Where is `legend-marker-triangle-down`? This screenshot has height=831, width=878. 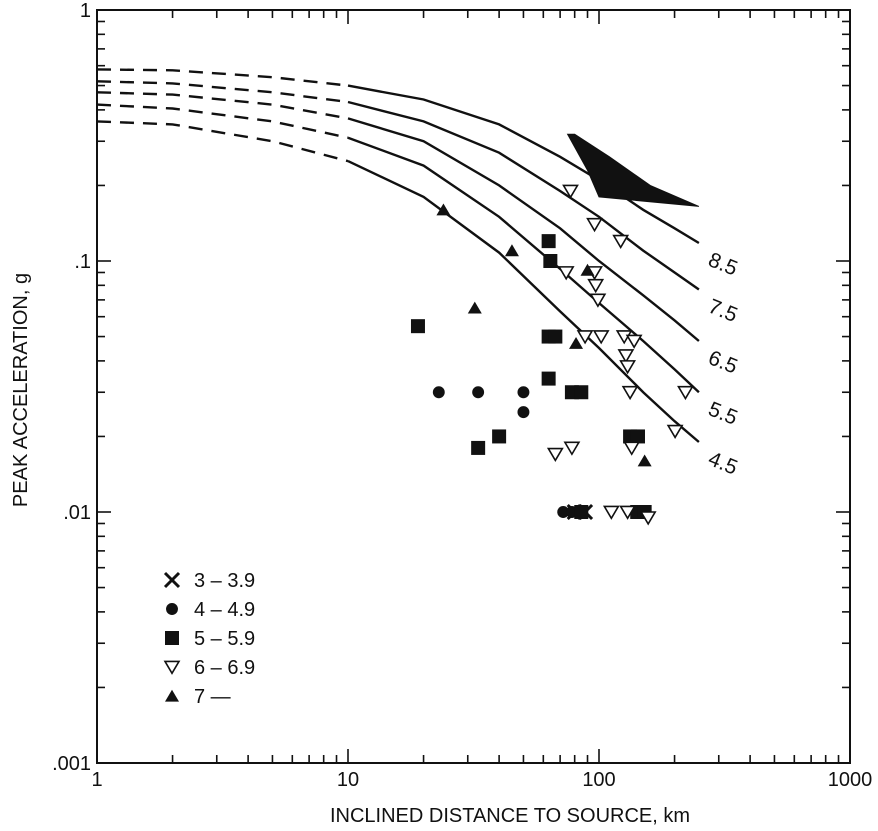
legend-marker-triangle-down is located at coordinates (172, 667).